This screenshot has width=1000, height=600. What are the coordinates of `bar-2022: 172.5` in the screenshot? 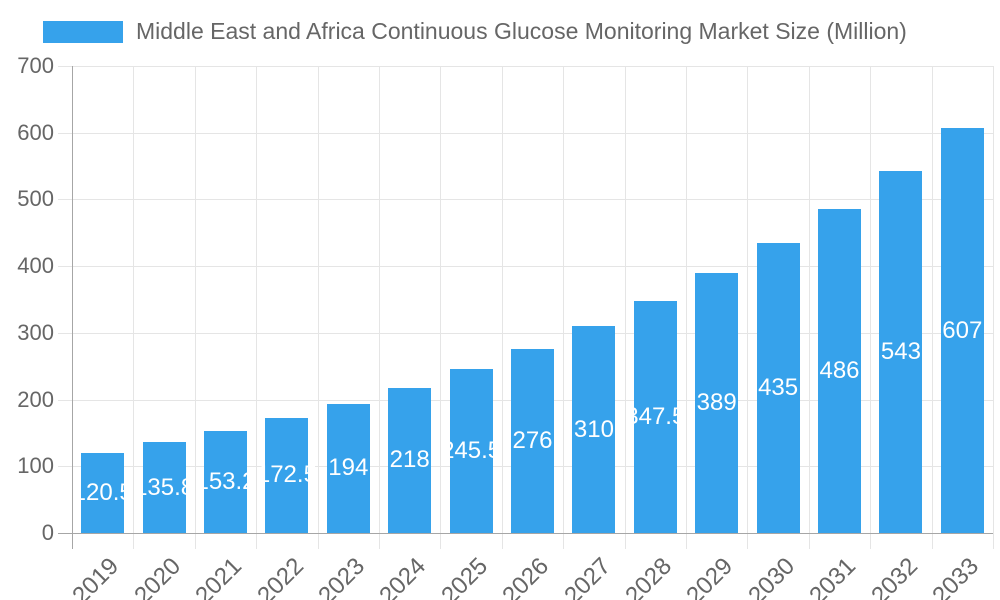 It's located at (287, 475).